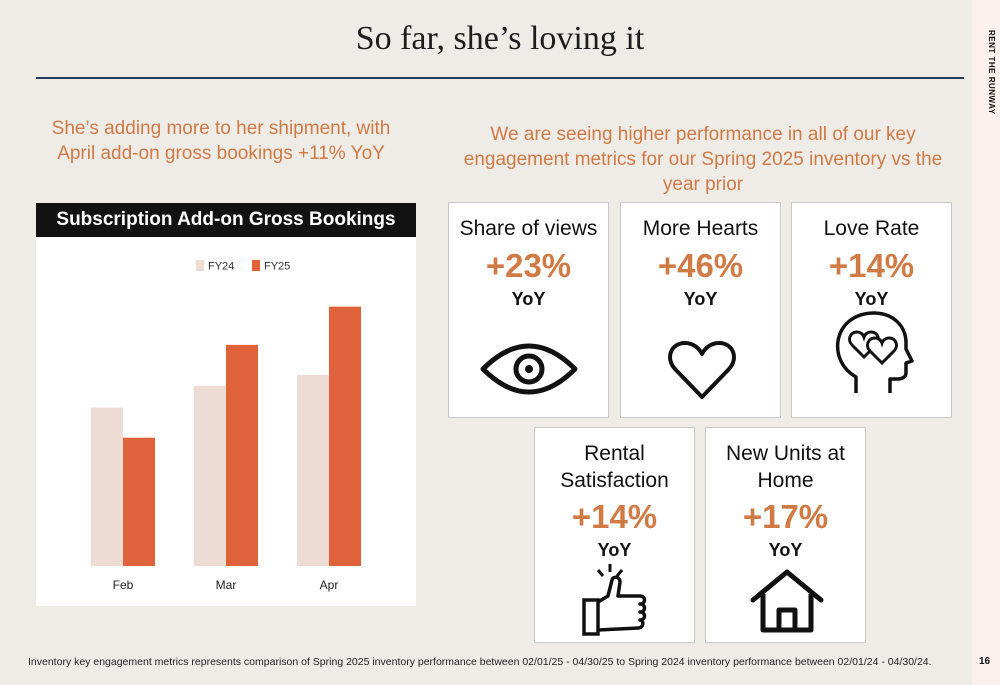  Describe the element at coordinates (528, 310) in the screenshot. I see `metric-card-share-of-views: Share of views +23% YoY` at that location.